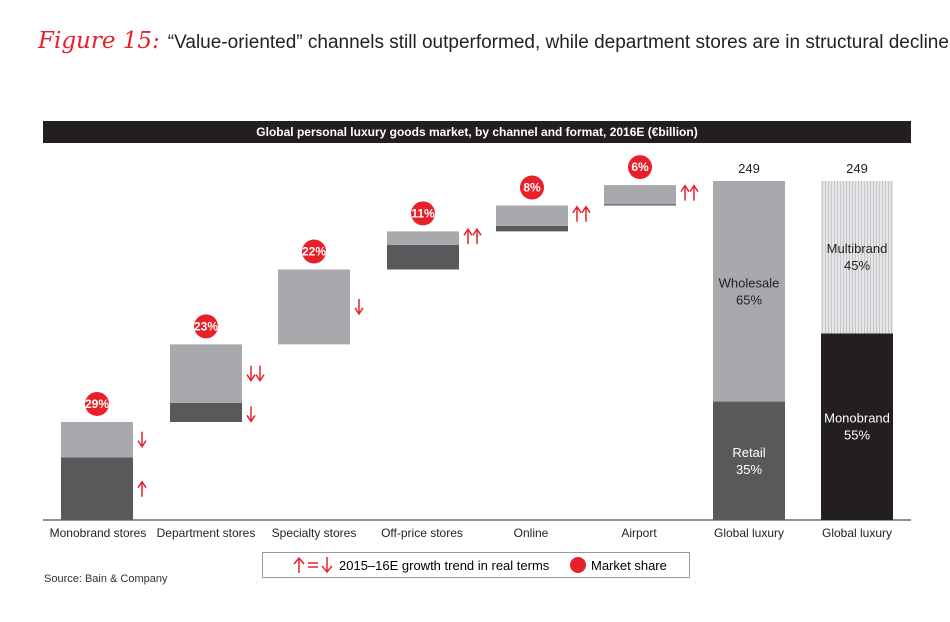 The width and height of the screenshot is (950, 622). What do you see at coordinates (857, 418) in the screenshot?
I see `total-1-segment-0-label: Monobrand` at bounding box center [857, 418].